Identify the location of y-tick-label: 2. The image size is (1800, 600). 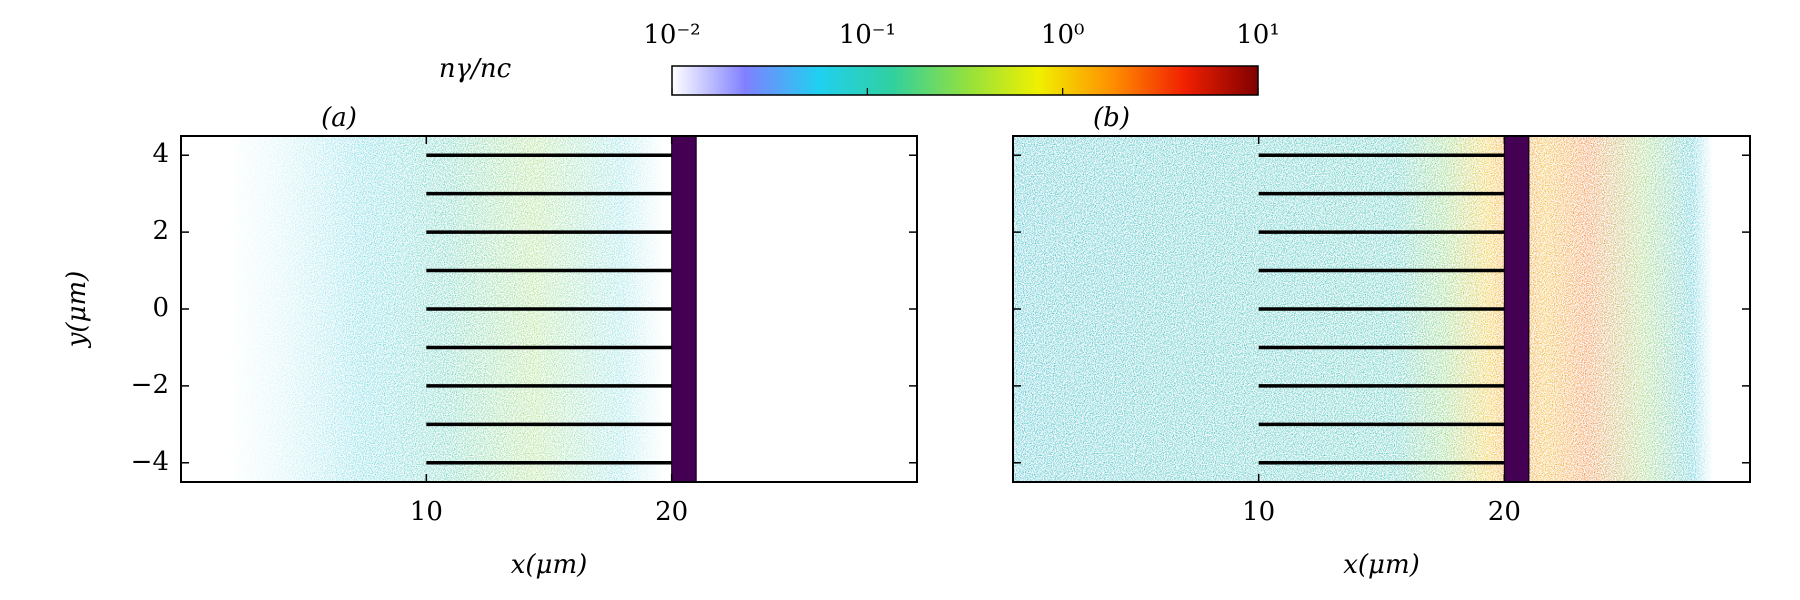
(160, 231).